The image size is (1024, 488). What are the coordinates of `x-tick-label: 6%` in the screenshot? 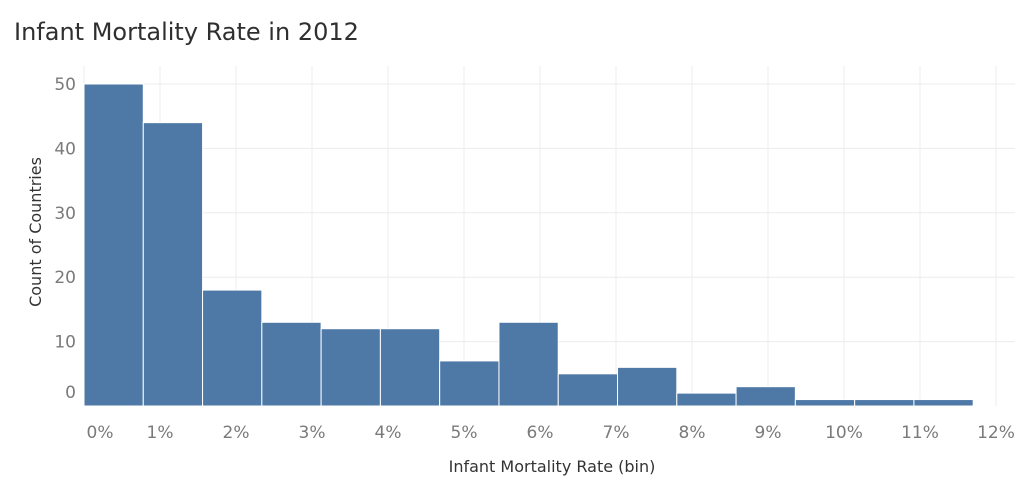 It's located at (540, 433).